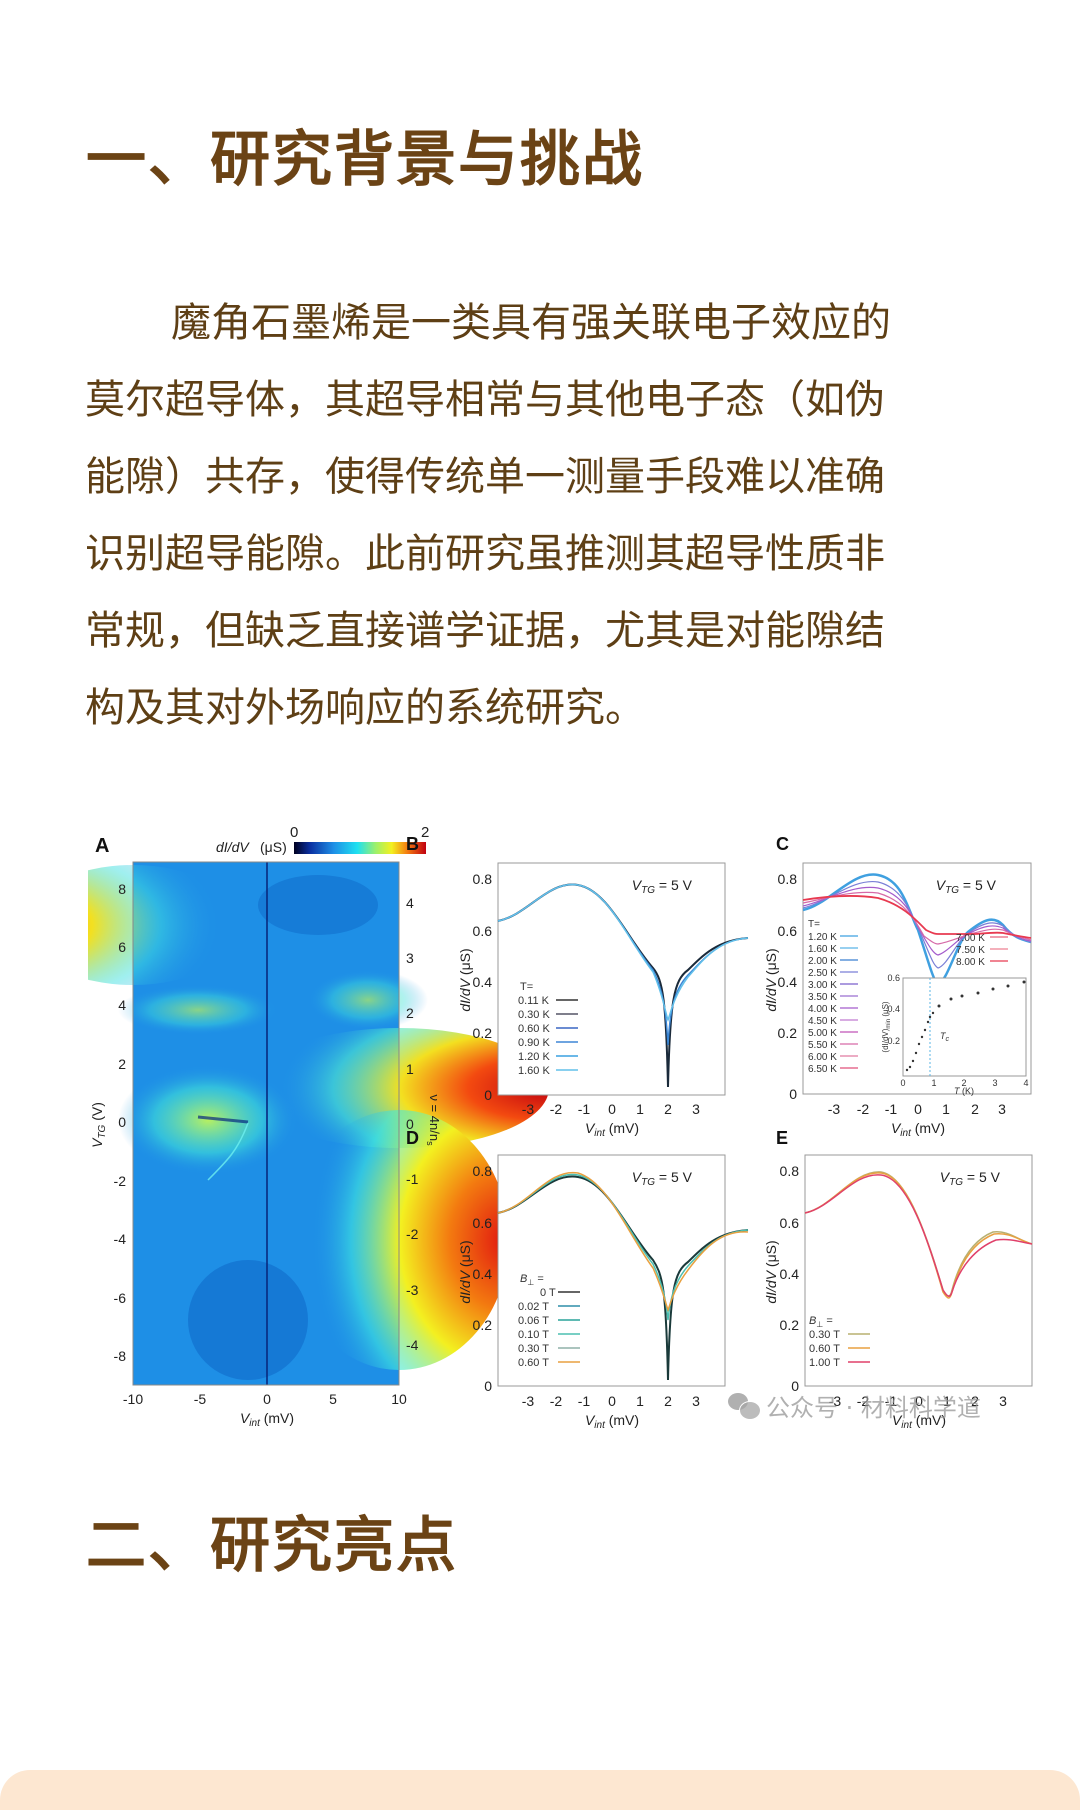 This screenshot has height=1810, width=1080. I want to click on svg-text: ν = 4n/ns, so click(433, 1120).